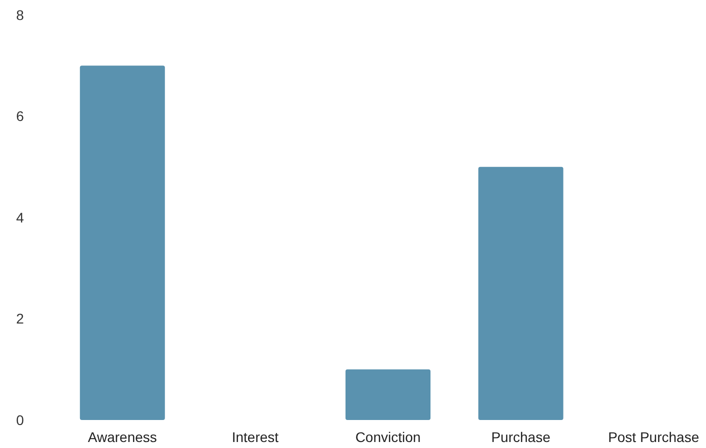 This screenshot has width=706, height=448. Describe the element at coordinates (255, 437) in the screenshot. I see `x-tick-label: Interest` at that location.